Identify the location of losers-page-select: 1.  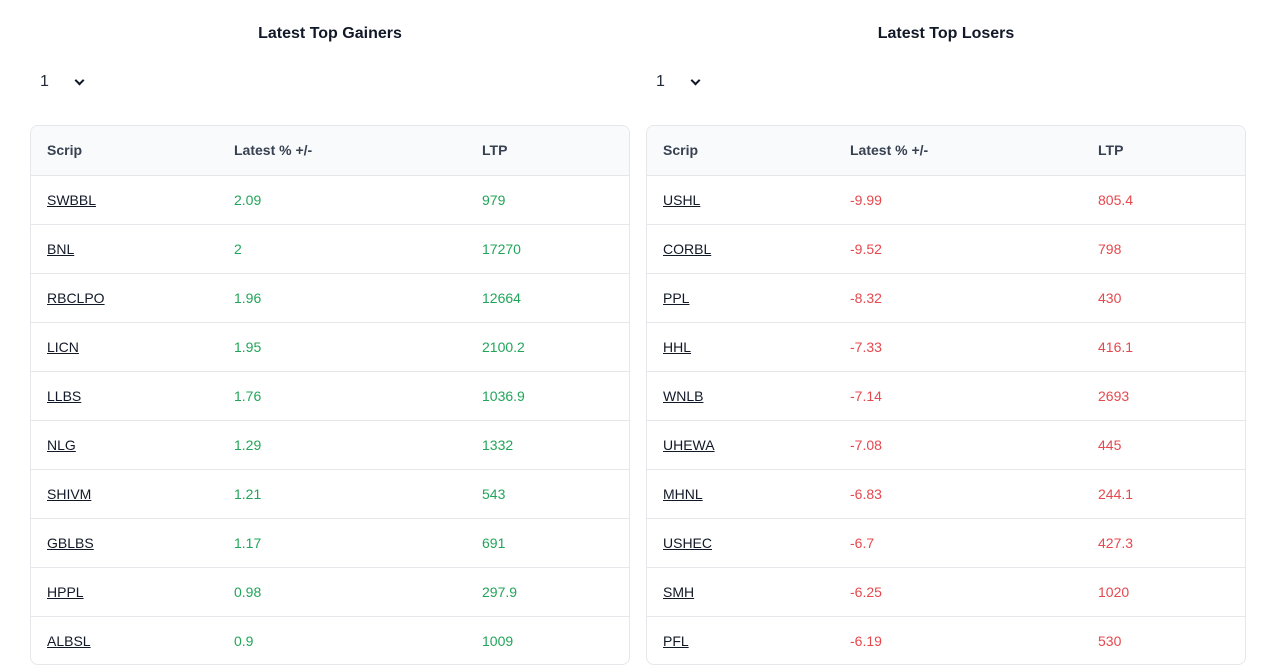
(682, 82).